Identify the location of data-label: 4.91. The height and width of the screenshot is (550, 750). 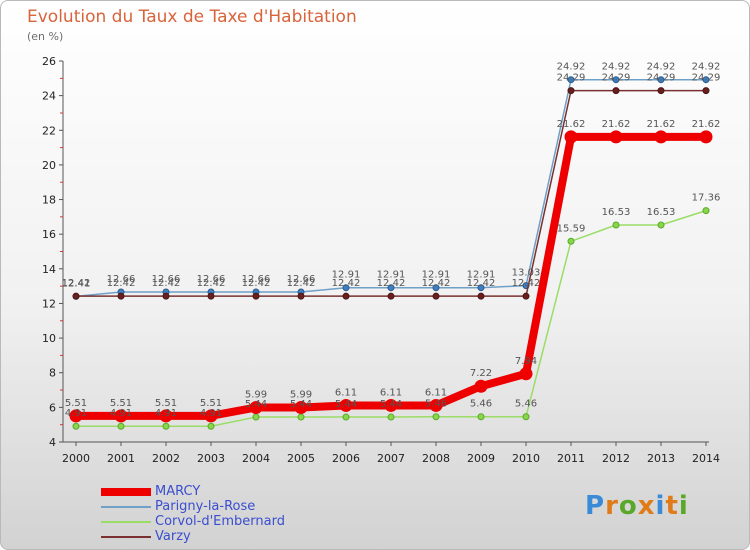
(166, 413).